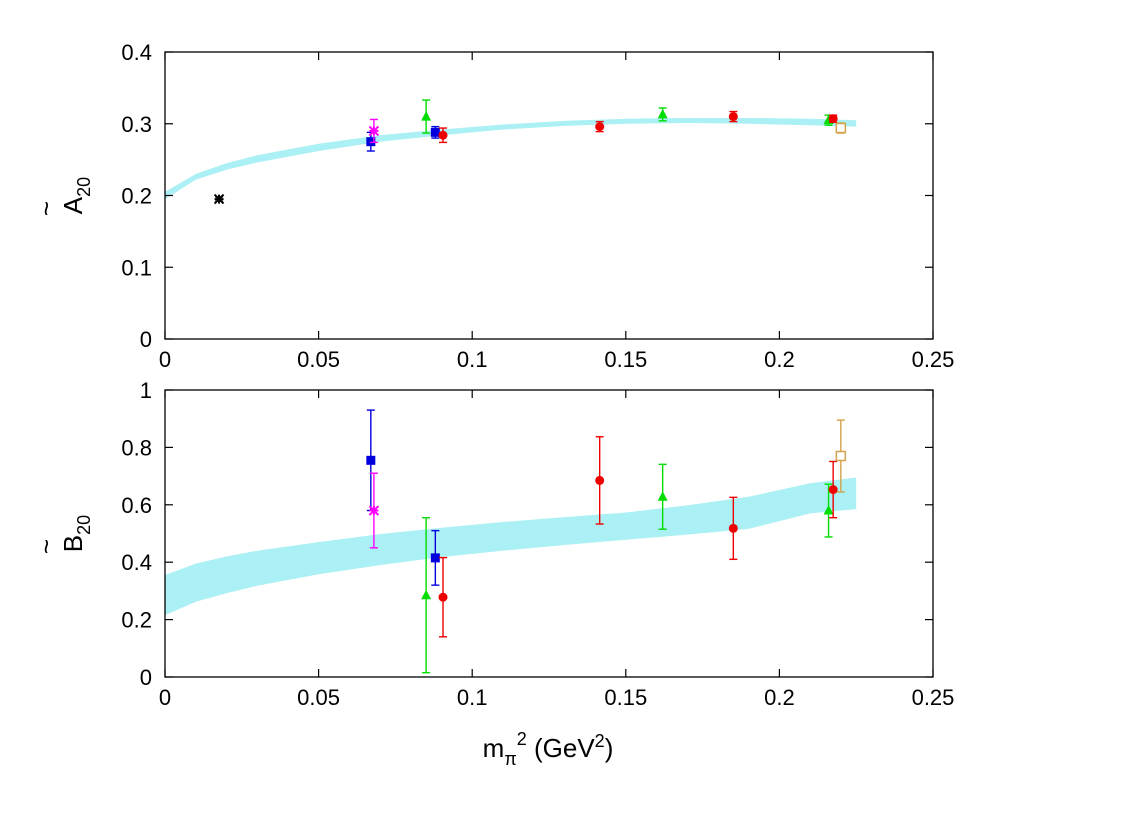 The image size is (1127, 830). I want to click on y-tick-label: 0.1, so click(136, 267).